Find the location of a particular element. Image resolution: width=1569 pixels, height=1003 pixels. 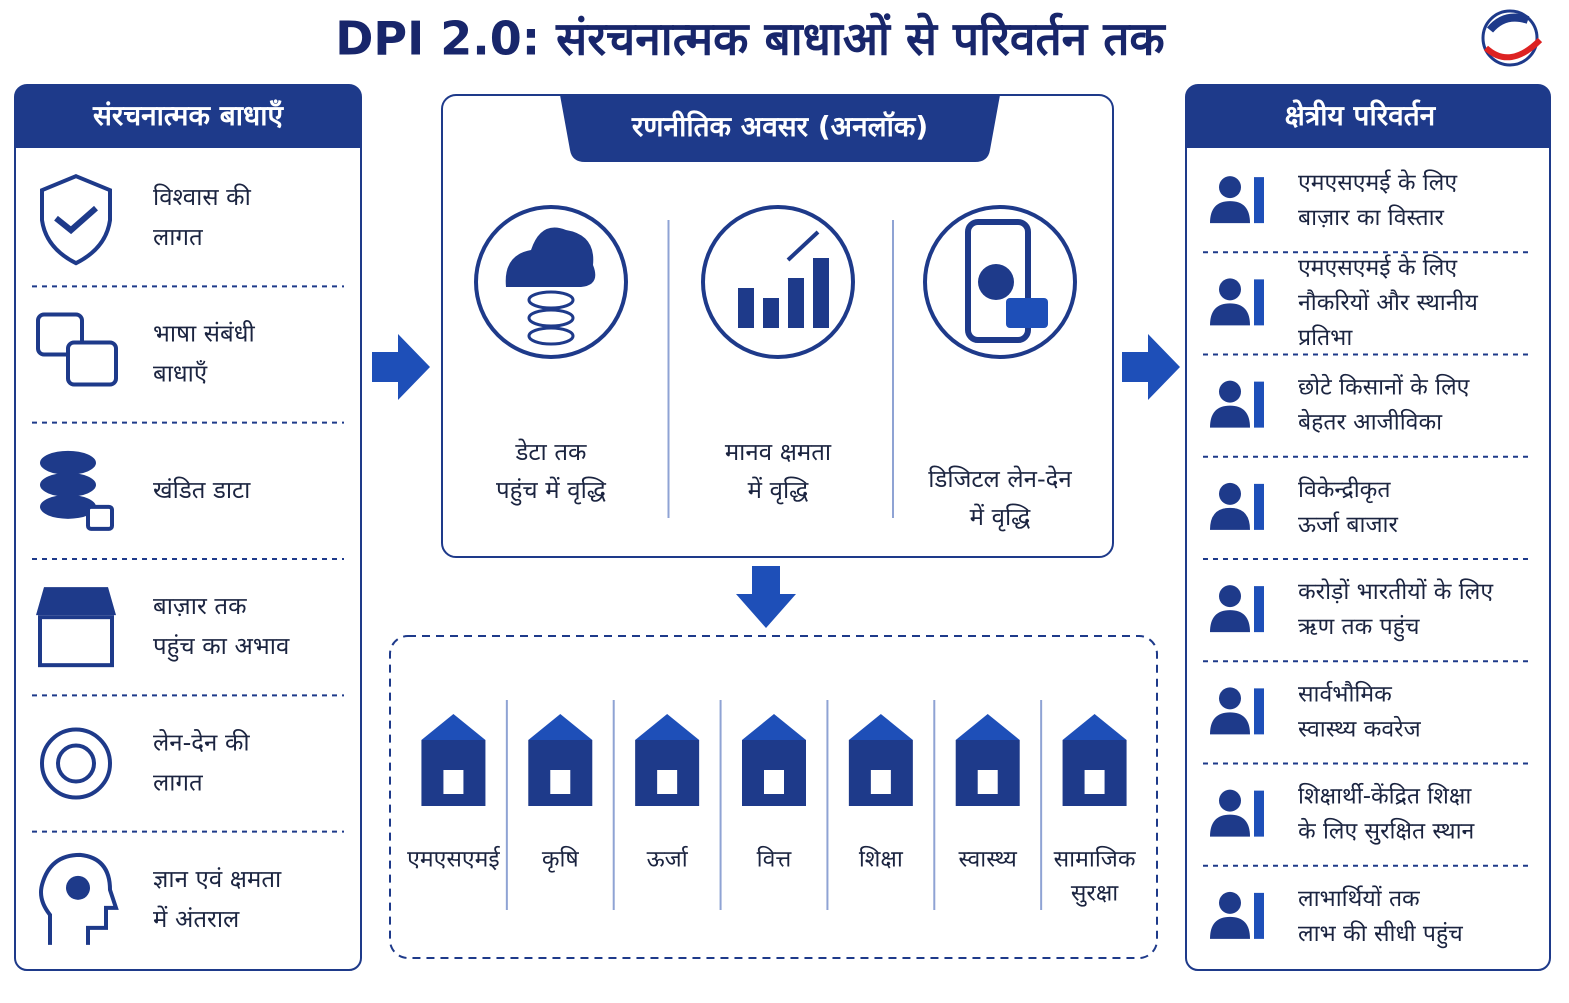

barriers-header is located at coordinates (188, 116).